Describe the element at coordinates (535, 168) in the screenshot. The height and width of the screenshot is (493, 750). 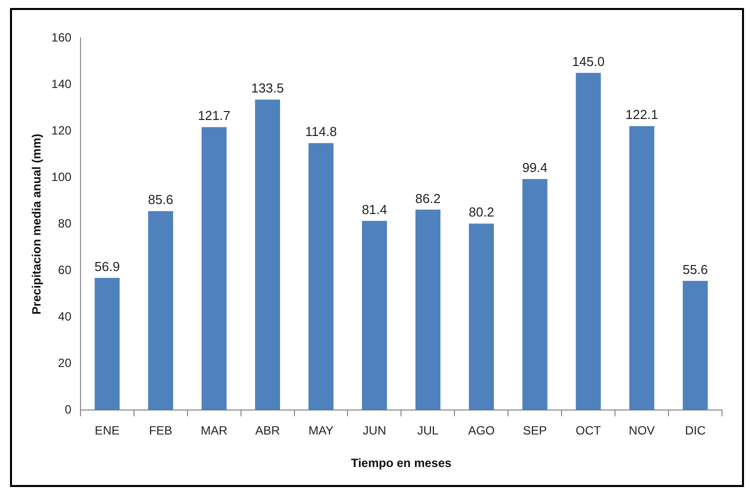
I see `data-label: 99.4` at that location.